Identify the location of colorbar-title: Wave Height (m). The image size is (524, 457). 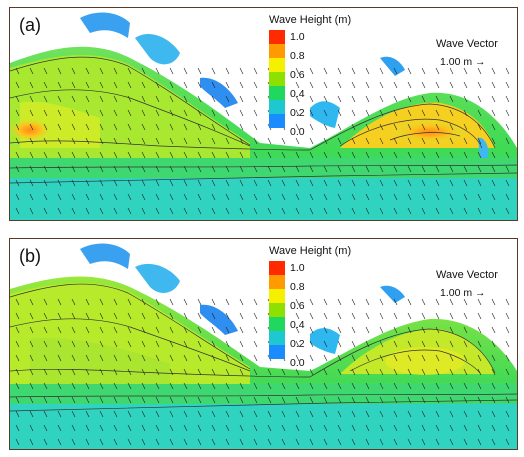
(310, 251).